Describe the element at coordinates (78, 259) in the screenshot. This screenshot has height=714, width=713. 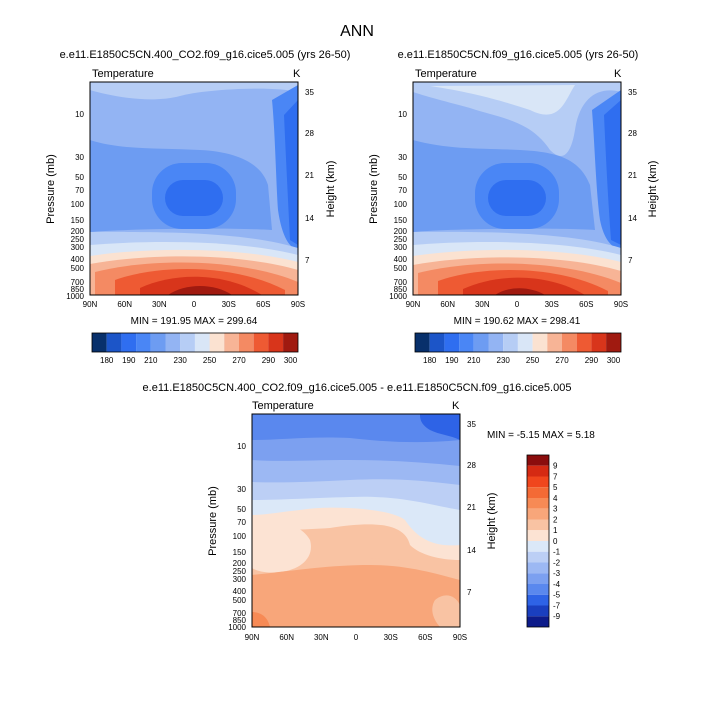
I see `y-tick-label: 400` at that location.